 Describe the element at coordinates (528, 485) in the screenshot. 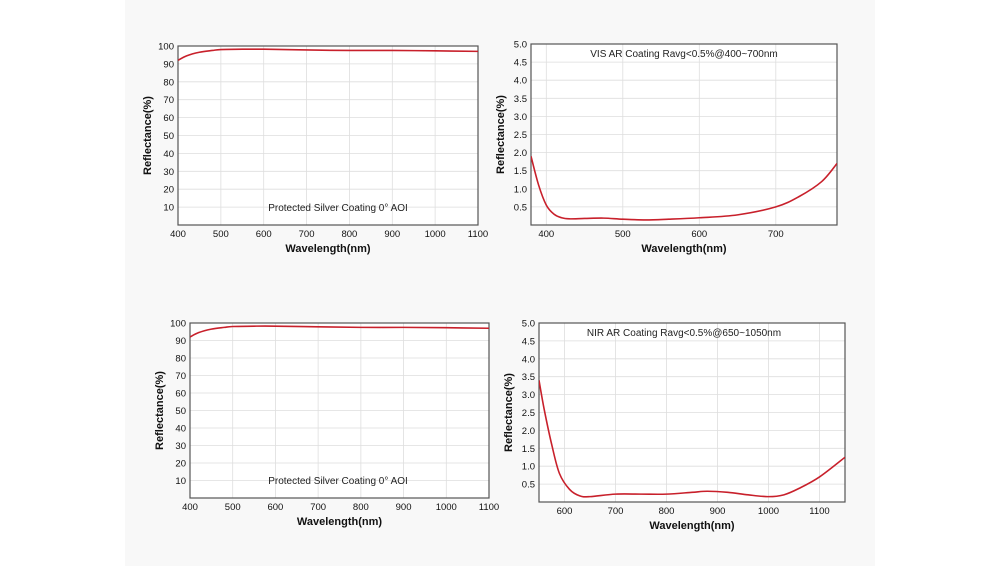

I see `br-ytick-label: 0.5` at that location.